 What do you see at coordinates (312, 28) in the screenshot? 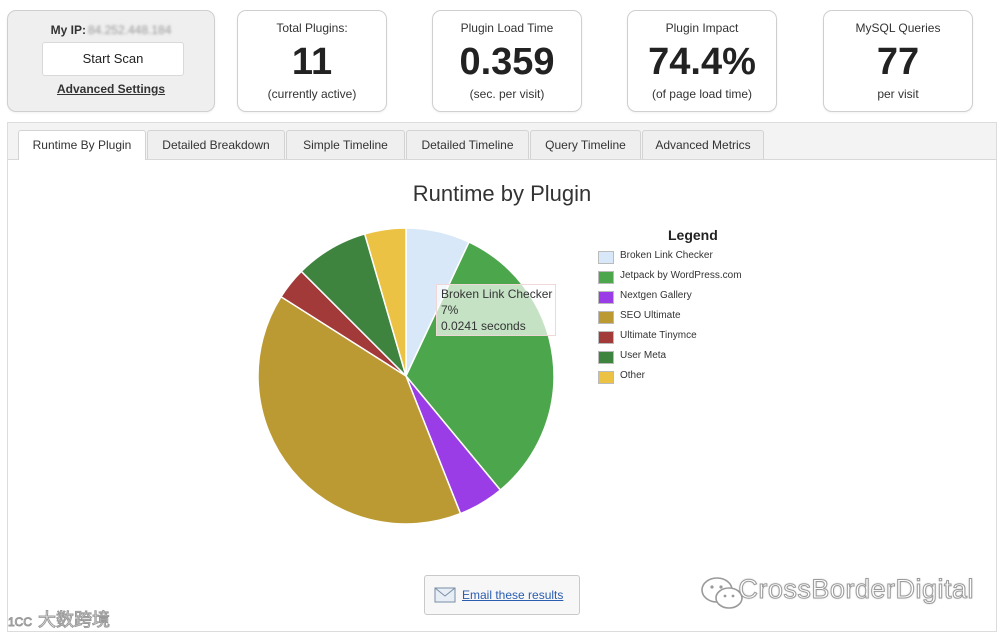
I see `stat-label: Total Plugins:` at bounding box center [312, 28].